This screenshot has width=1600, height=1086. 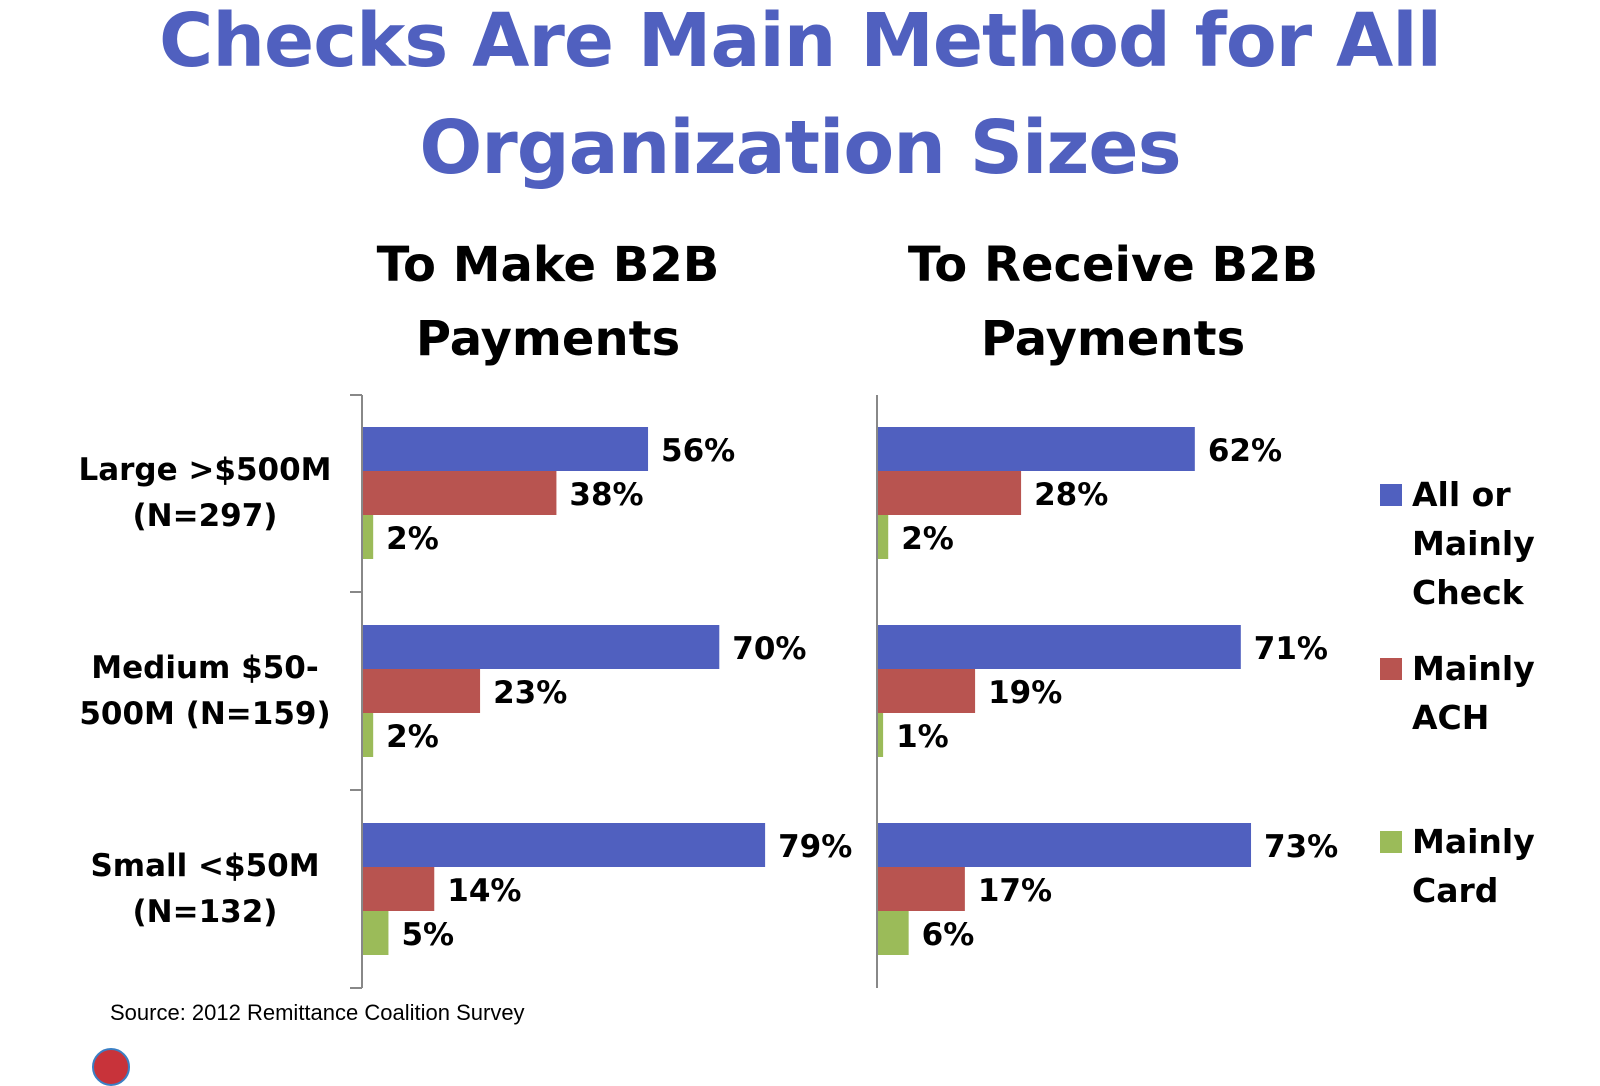 What do you see at coordinates (205, 889) in the screenshot?
I see `category-label-small: Small <$50M (N=132)` at bounding box center [205, 889].